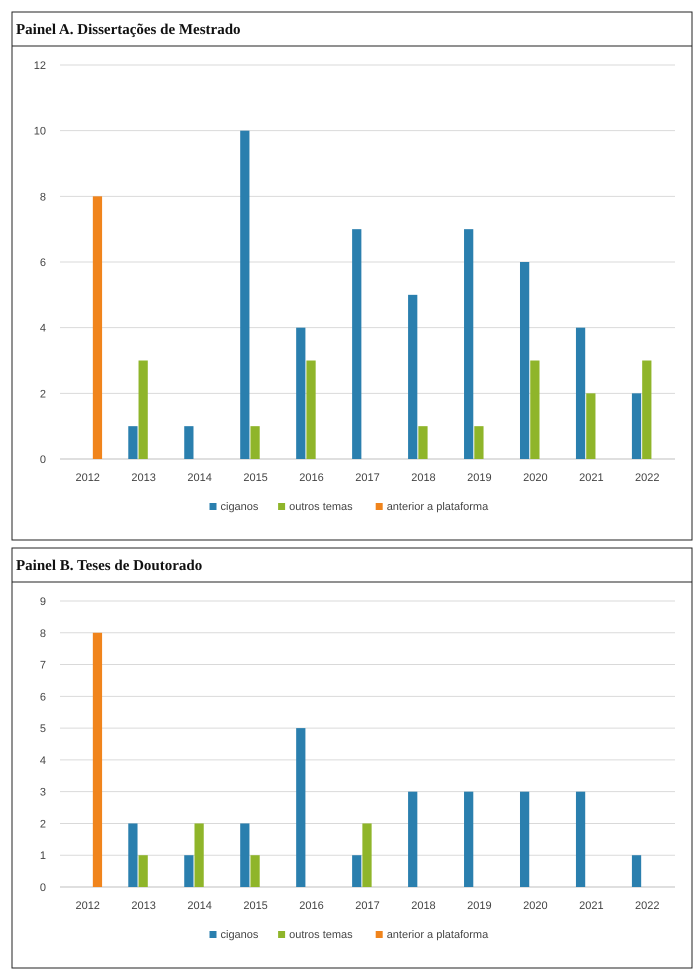 The width and height of the screenshot is (694, 970). I want to click on y-tick-label: 9, so click(43, 602).